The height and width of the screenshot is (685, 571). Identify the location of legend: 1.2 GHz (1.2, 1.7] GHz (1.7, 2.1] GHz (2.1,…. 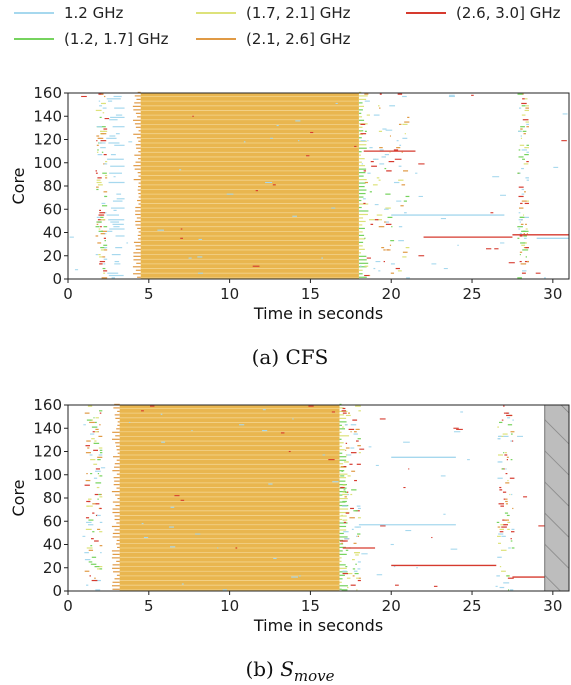
(287, 26).